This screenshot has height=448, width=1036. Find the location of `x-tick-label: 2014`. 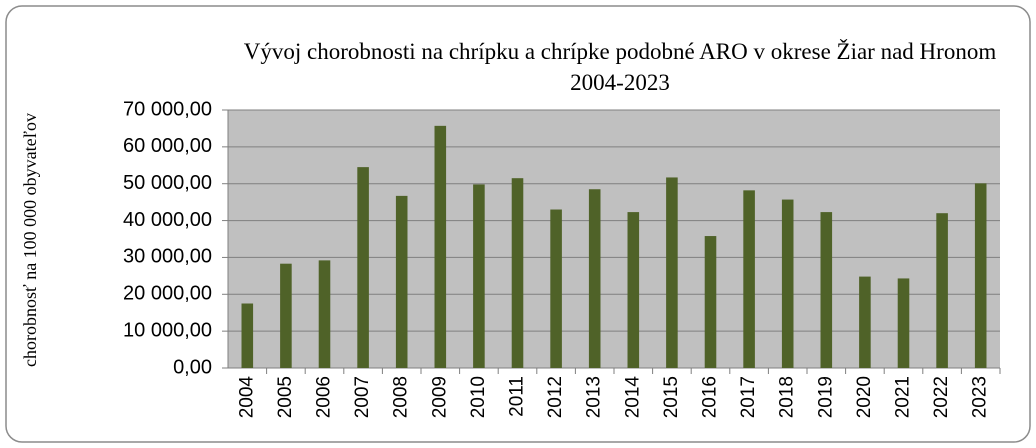

x-tick-label: 2014 is located at coordinates (632, 397).